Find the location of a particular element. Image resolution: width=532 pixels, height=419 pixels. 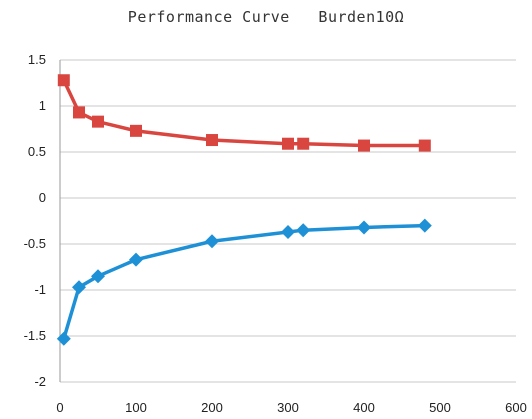

x-tick-label: 0 is located at coordinates (59, 407).